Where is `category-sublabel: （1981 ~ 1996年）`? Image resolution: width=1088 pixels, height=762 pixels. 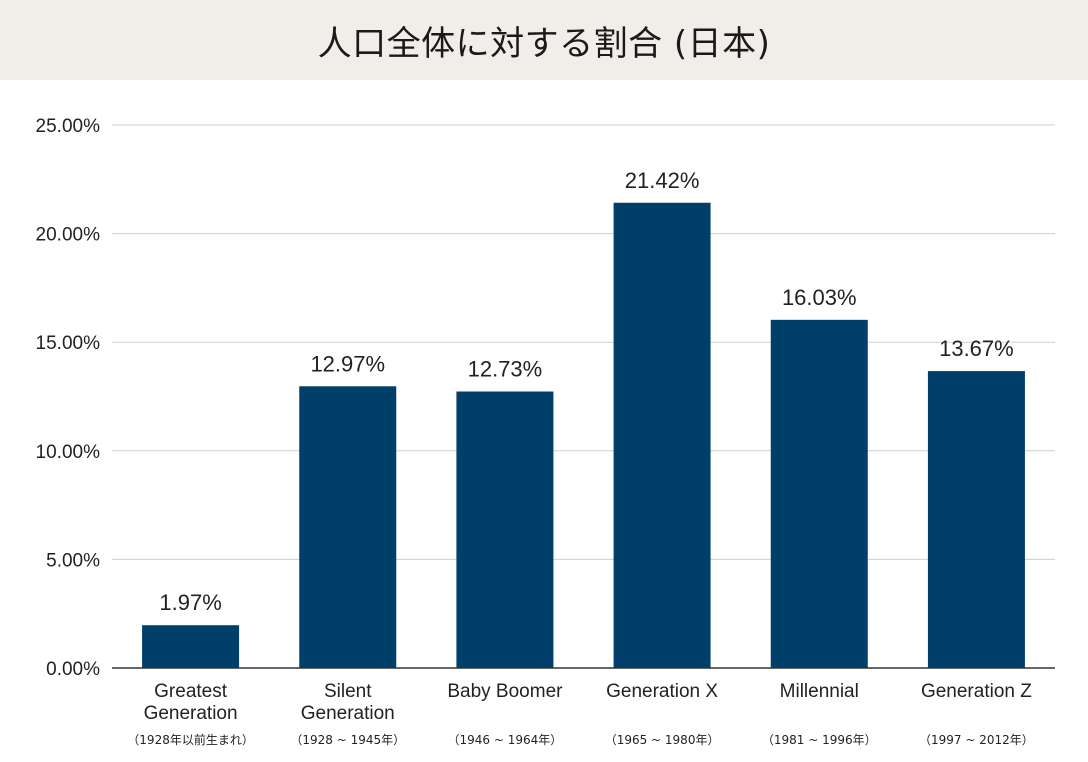 category-sublabel: （1981 ~ 1996年） is located at coordinates (819, 740).